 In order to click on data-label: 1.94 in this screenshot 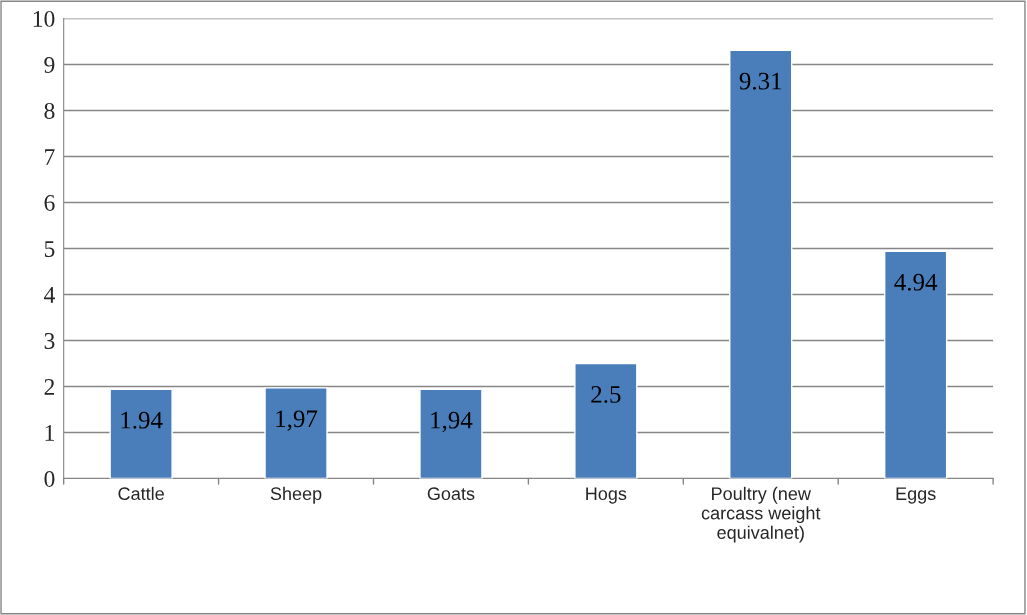, I will do `click(142, 420)`.